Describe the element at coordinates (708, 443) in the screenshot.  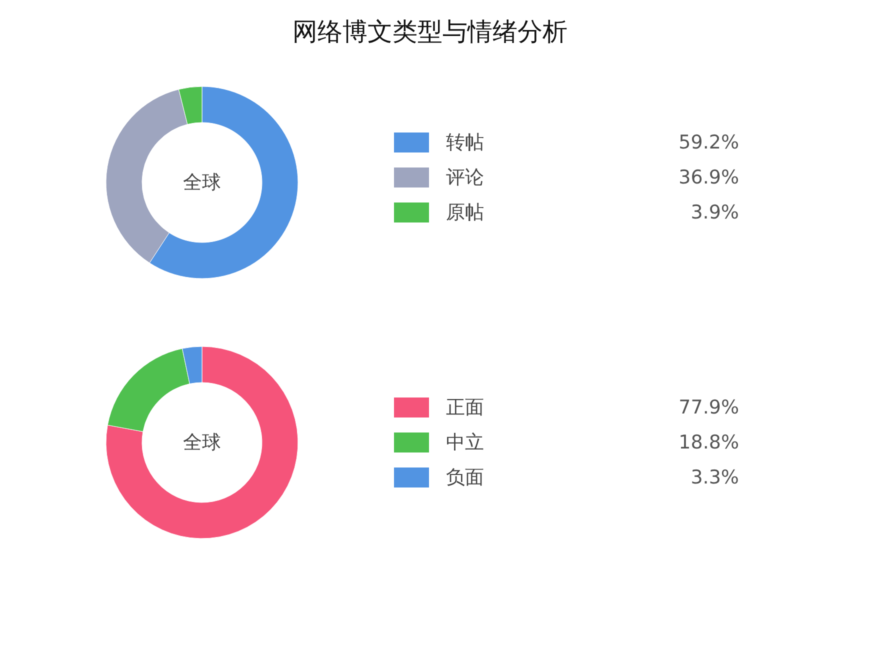
I see `data-label: 18.8%` at that location.